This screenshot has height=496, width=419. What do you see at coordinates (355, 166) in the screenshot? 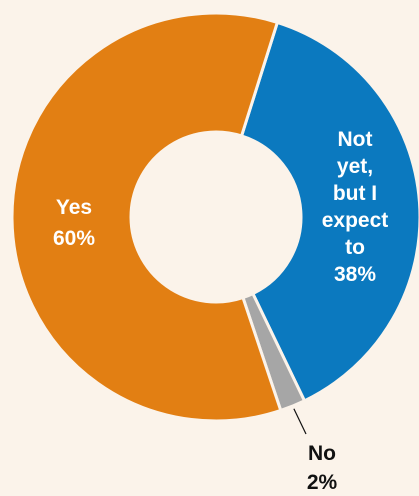
I see `data-label-line: yet,` at bounding box center [355, 166].